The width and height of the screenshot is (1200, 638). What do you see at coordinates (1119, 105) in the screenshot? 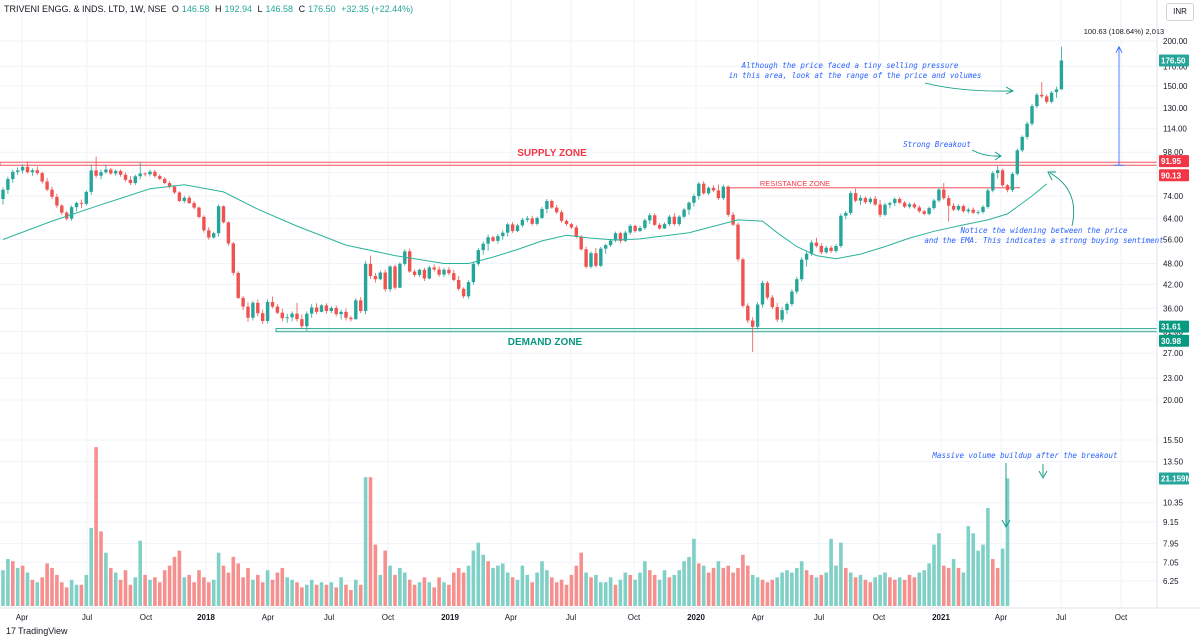
I see `measure-tool` at bounding box center [1119, 105].